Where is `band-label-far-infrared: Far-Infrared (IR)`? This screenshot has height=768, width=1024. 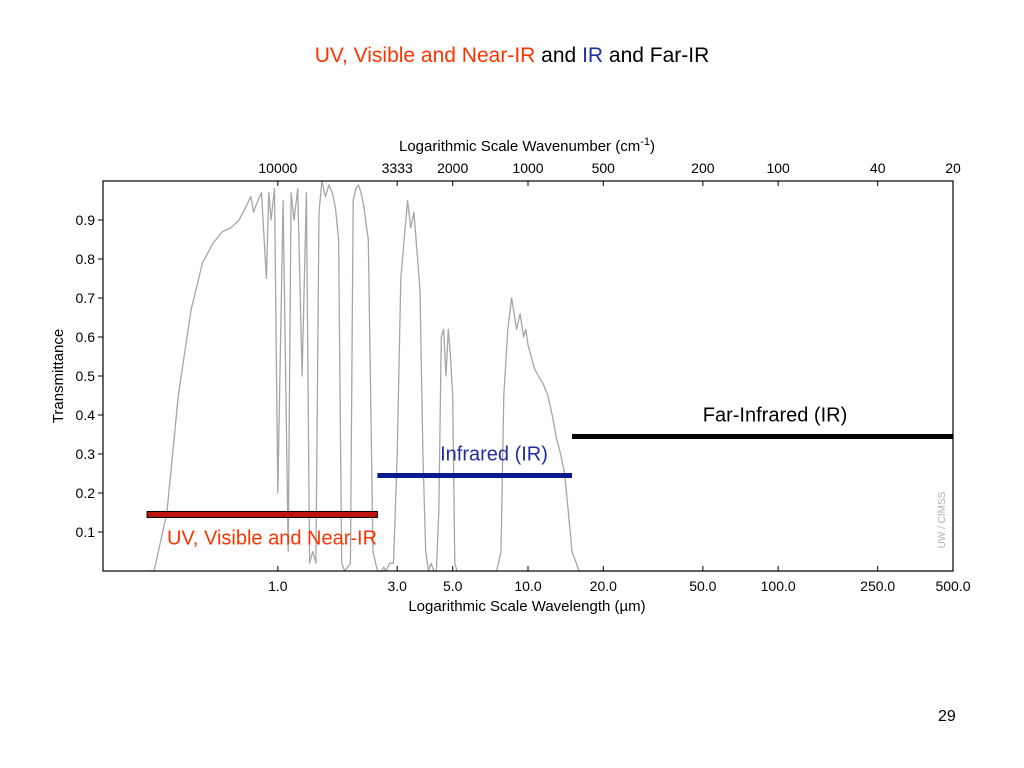
band-label-far-infrared: Far-Infrared (IR) is located at coordinates (775, 415).